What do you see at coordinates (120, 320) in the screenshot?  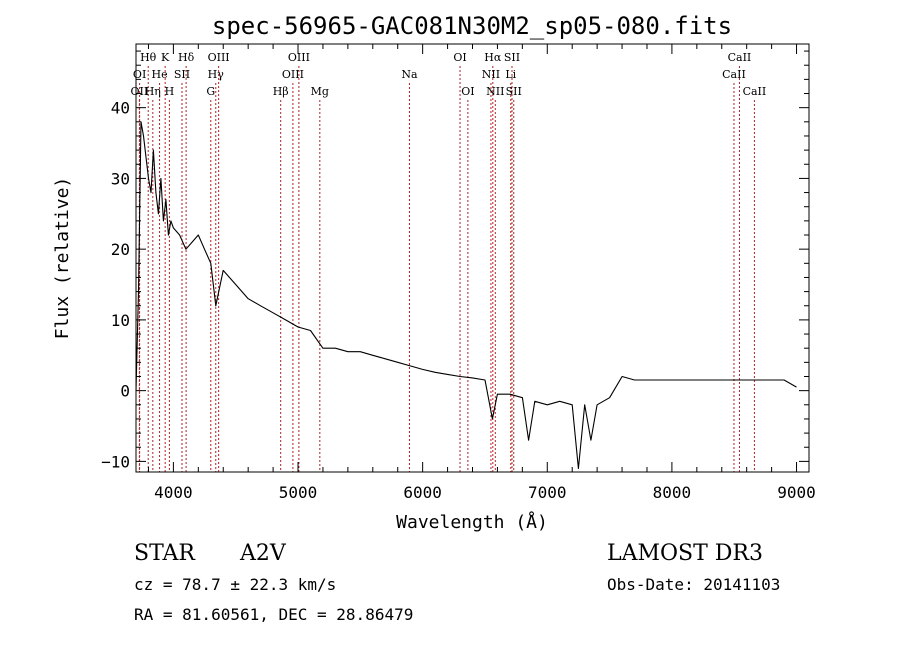 I see `y-tick-label: 10` at bounding box center [120, 320].